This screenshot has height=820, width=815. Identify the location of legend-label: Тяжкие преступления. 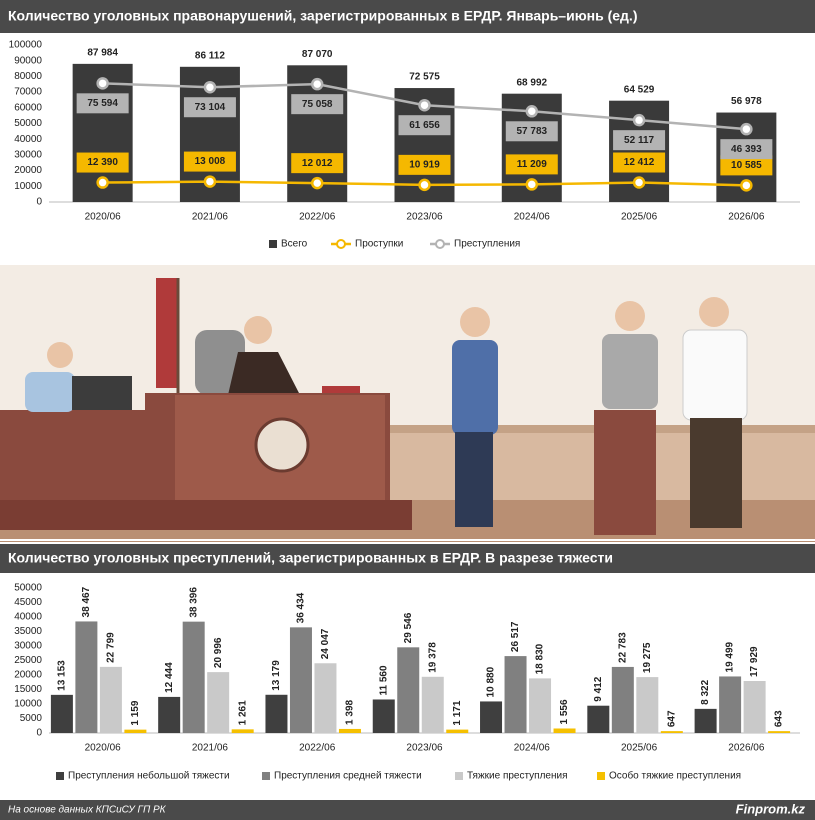
(517, 776).